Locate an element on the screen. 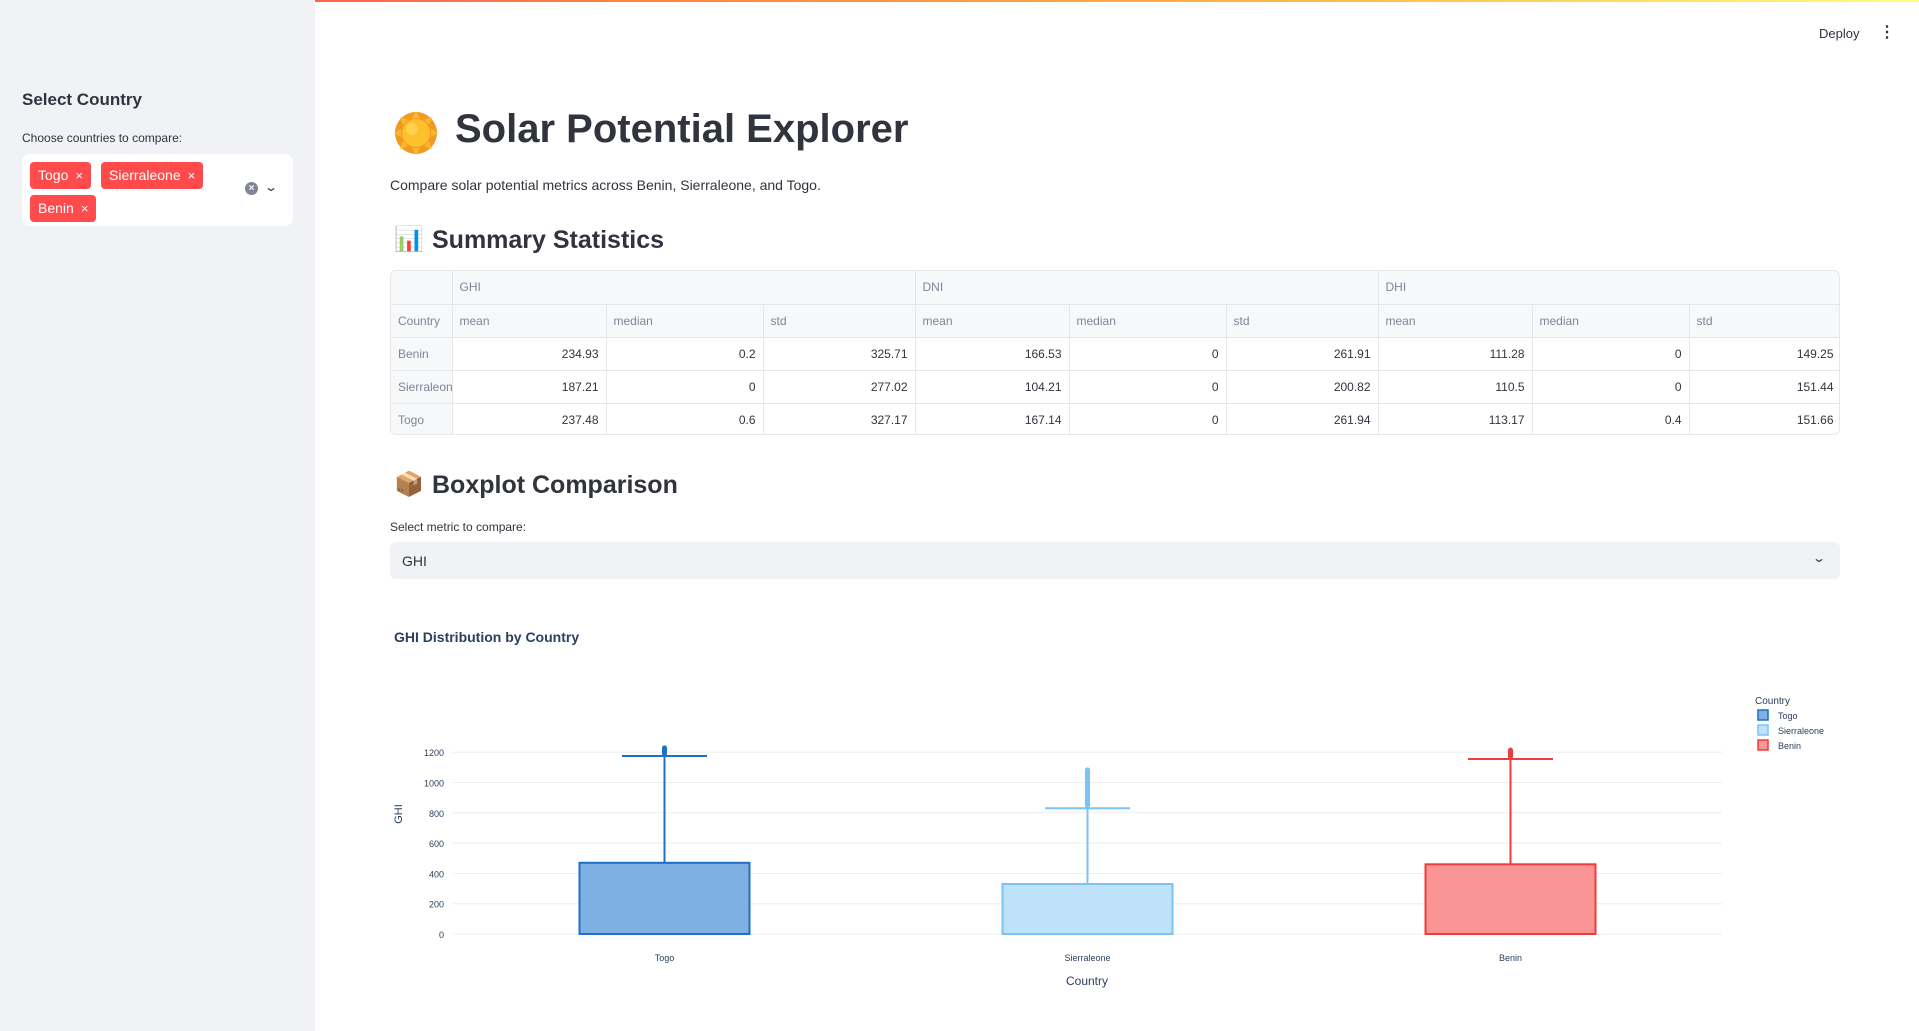  table-group-header-row: GHI DNI DHI is located at coordinates (1115, 288).